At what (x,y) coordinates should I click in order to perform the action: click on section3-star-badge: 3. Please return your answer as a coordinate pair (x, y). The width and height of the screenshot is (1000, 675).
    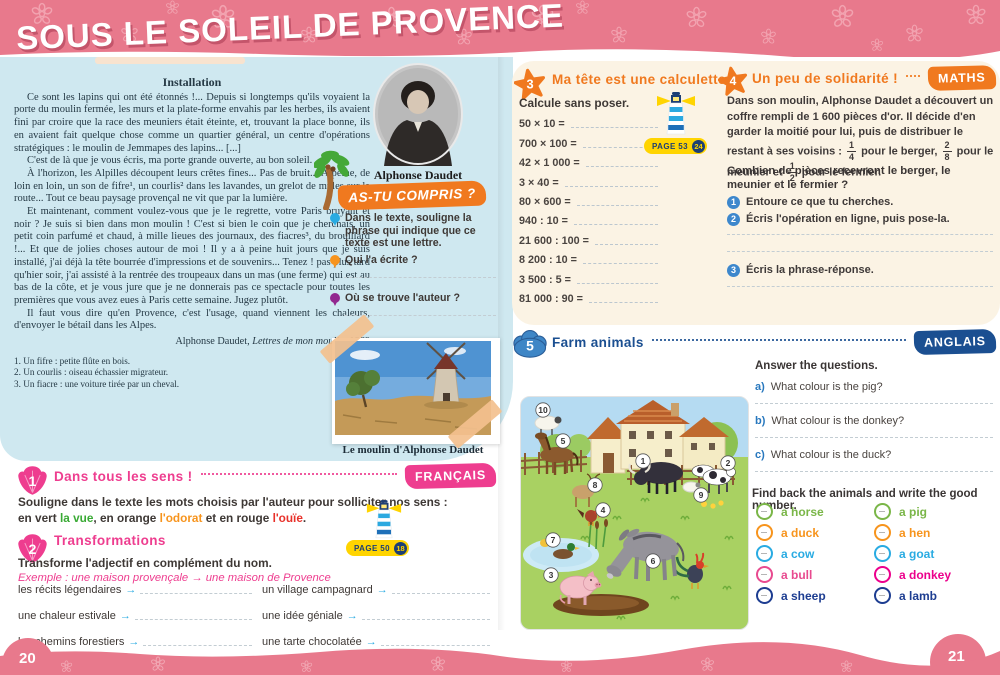
    Looking at the image, I should click on (530, 84).